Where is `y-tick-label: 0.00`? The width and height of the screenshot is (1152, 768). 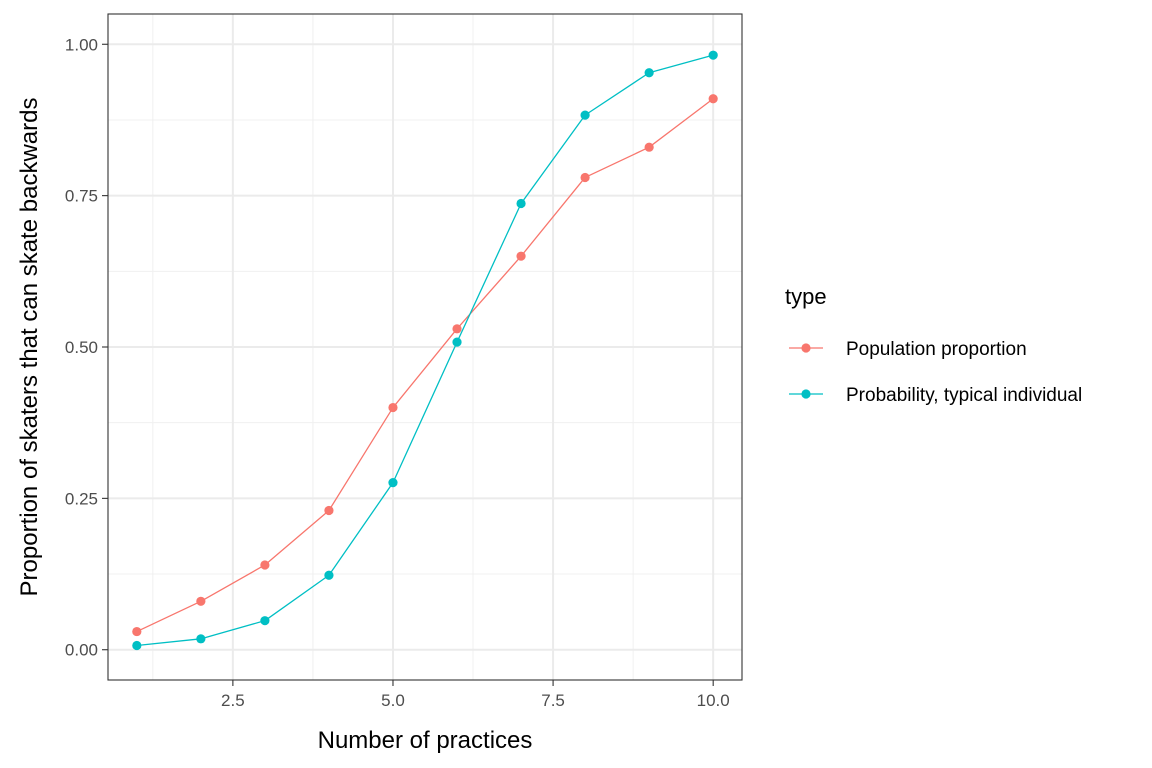
y-tick-label: 0.00 is located at coordinates (81, 650).